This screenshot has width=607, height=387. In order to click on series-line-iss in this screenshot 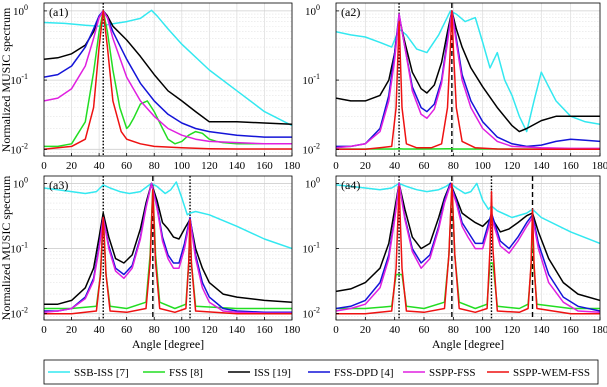, I will do `click(168, 68)`.